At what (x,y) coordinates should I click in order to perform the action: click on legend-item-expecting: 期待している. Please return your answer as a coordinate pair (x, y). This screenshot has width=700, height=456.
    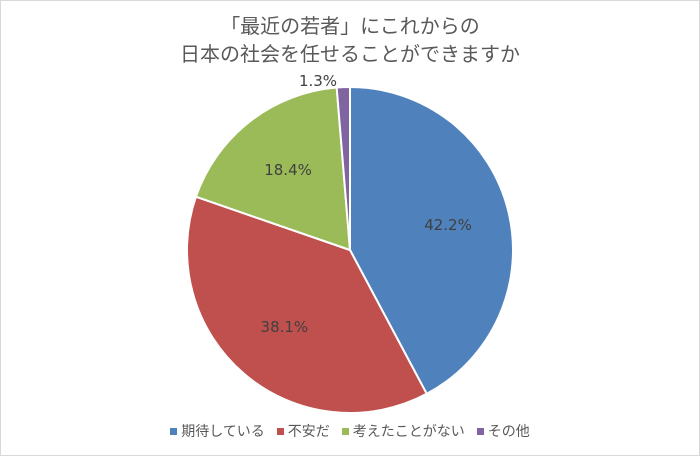
    Looking at the image, I should click on (217, 431).